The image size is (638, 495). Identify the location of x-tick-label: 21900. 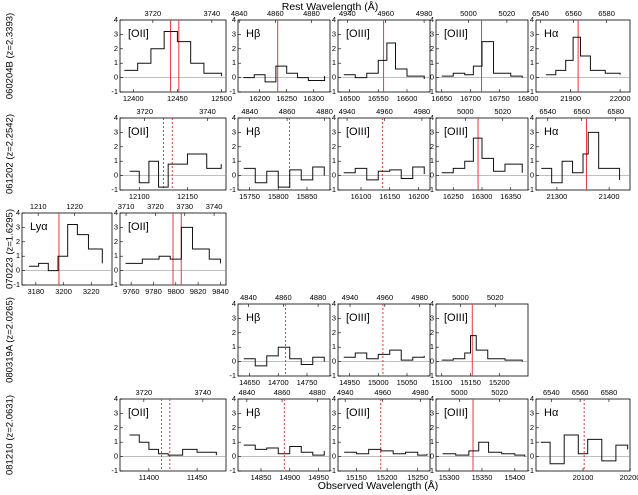
(570, 98).